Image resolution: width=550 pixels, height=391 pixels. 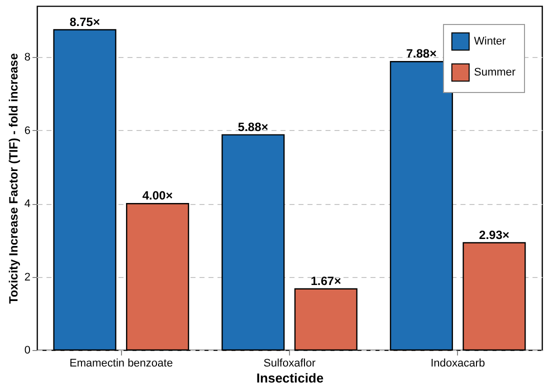 I want to click on legend-label: Winter, so click(x=490, y=42).